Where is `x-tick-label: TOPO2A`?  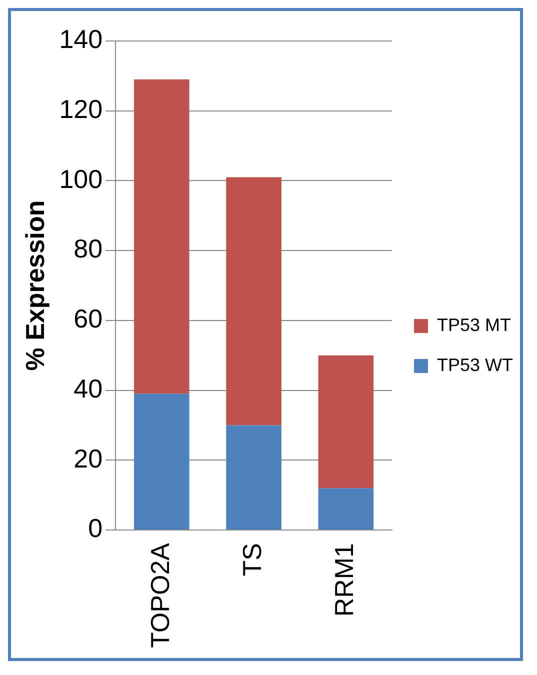
x-tick-label: TOPO2A is located at coordinates (159, 595).